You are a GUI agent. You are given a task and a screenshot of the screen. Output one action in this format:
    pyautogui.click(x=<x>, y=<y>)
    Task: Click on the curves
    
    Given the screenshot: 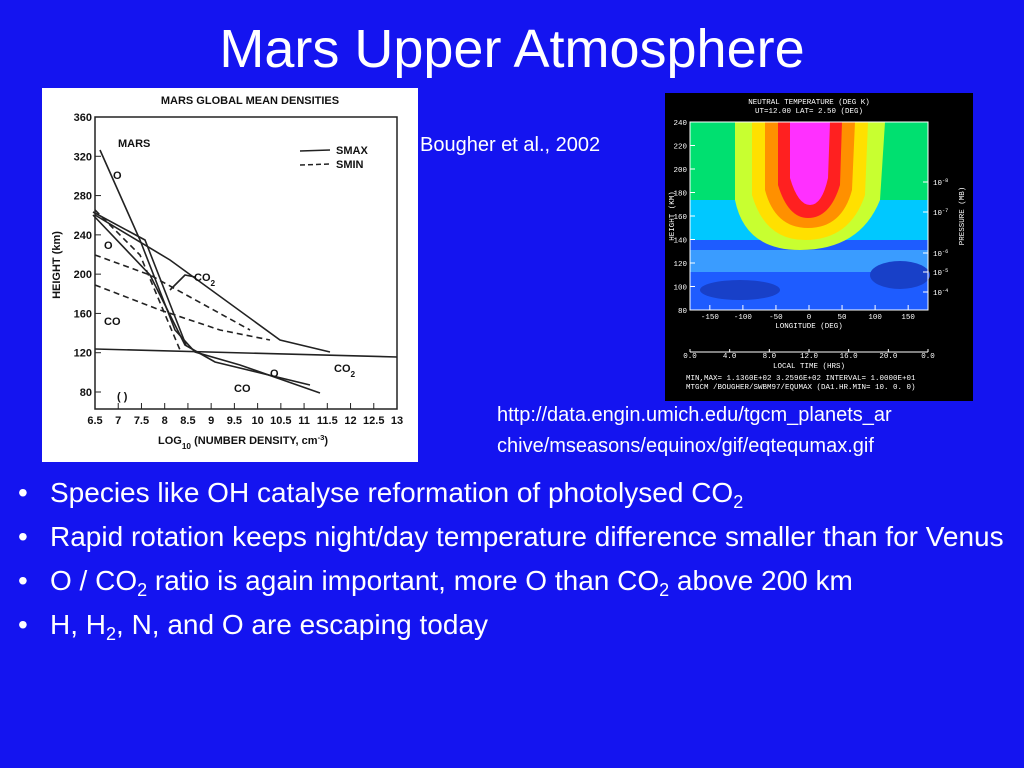 What is the action you would take?
    pyautogui.click(x=245, y=271)
    